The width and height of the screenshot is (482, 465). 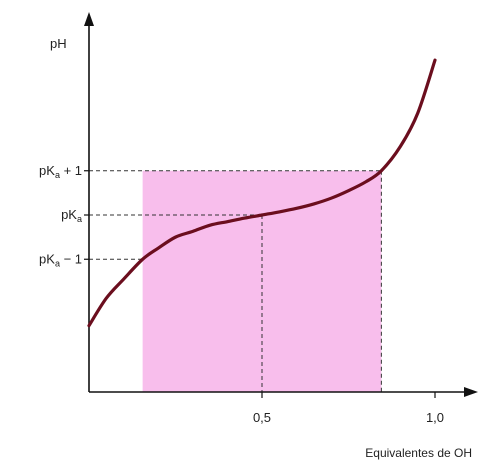 What do you see at coordinates (57, 175) in the screenshot?
I see `y-tick-0-sub: a` at bounding box center [57, 175].